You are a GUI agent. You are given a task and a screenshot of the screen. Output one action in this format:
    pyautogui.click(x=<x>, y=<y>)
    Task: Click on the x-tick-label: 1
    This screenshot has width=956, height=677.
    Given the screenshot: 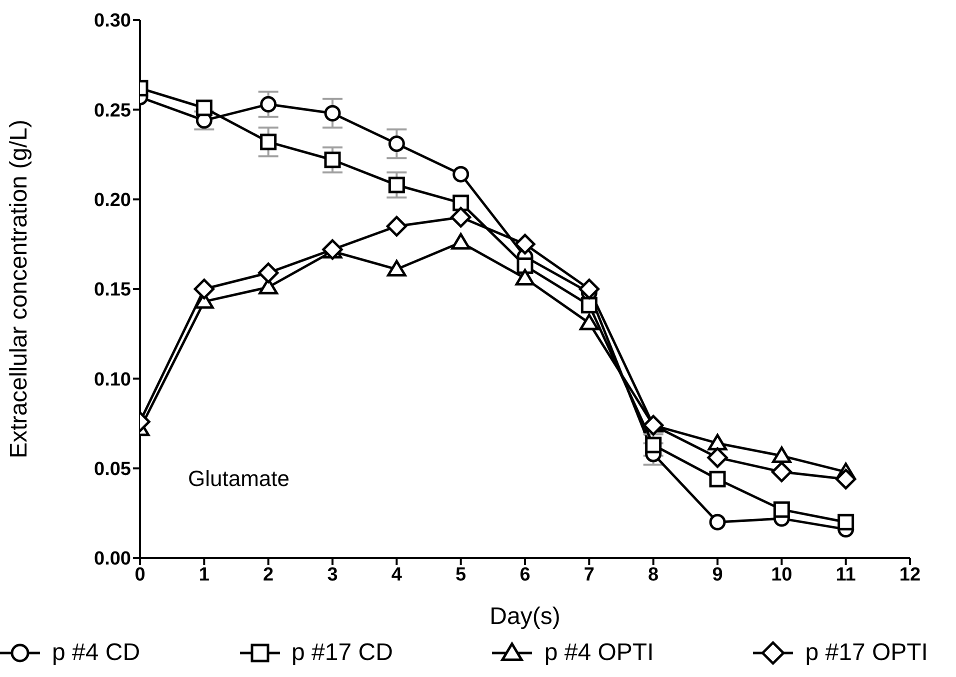 What is the action you would take?
    pyautogui.click(x=204, y=575)
    